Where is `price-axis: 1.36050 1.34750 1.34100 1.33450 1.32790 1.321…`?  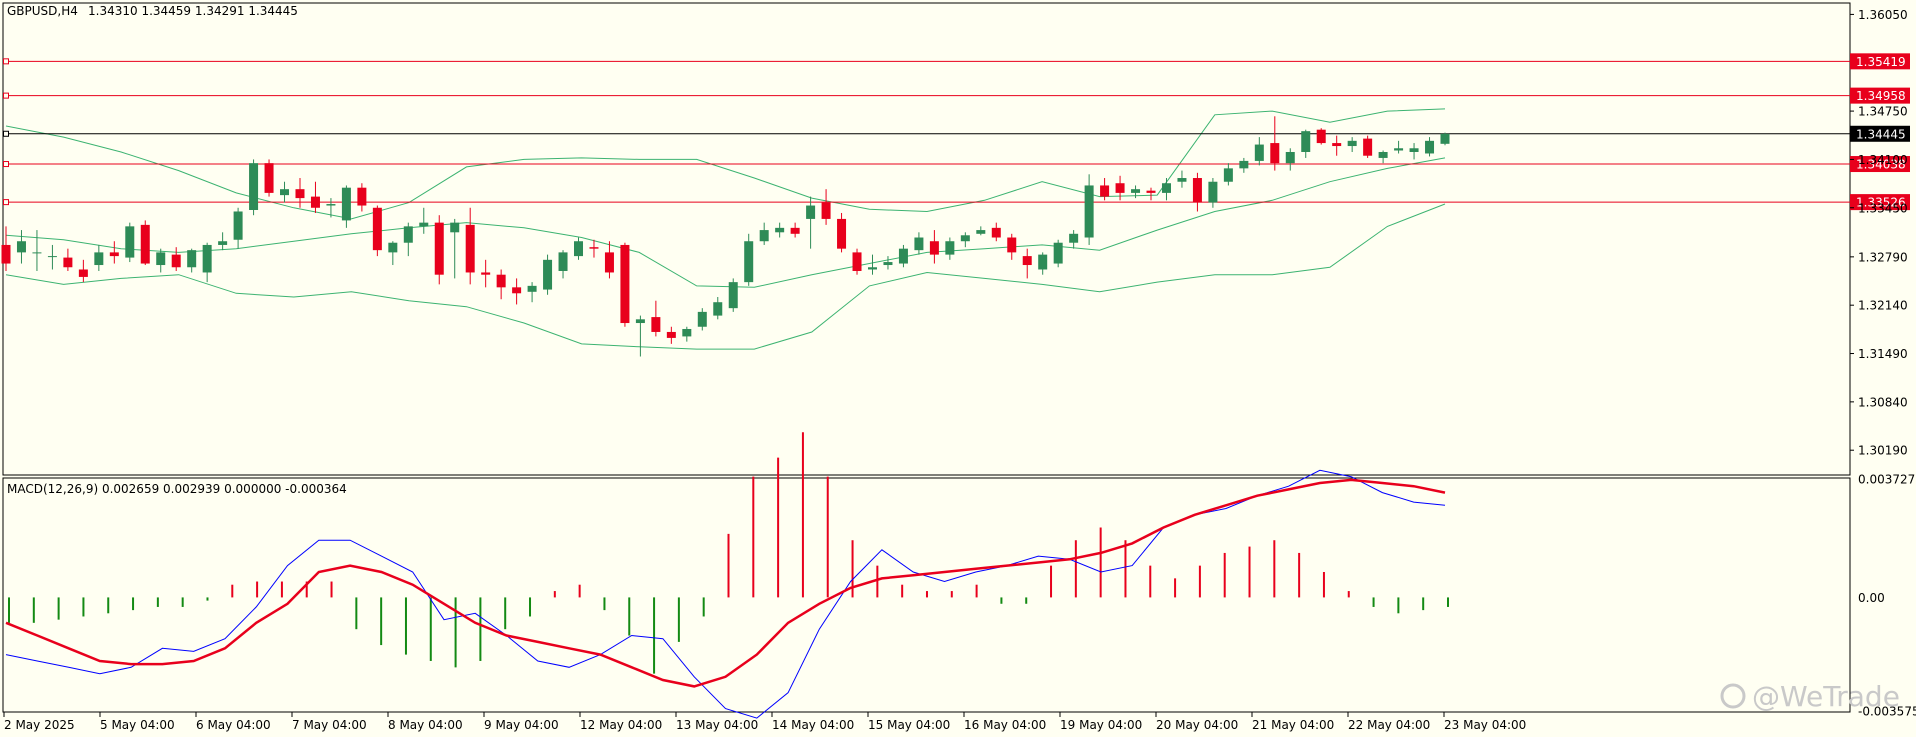
price-axis: 1.36050 1.34750 1.34100 1.33450 1.32790 1.321… is located at coordinates (1879, 233).